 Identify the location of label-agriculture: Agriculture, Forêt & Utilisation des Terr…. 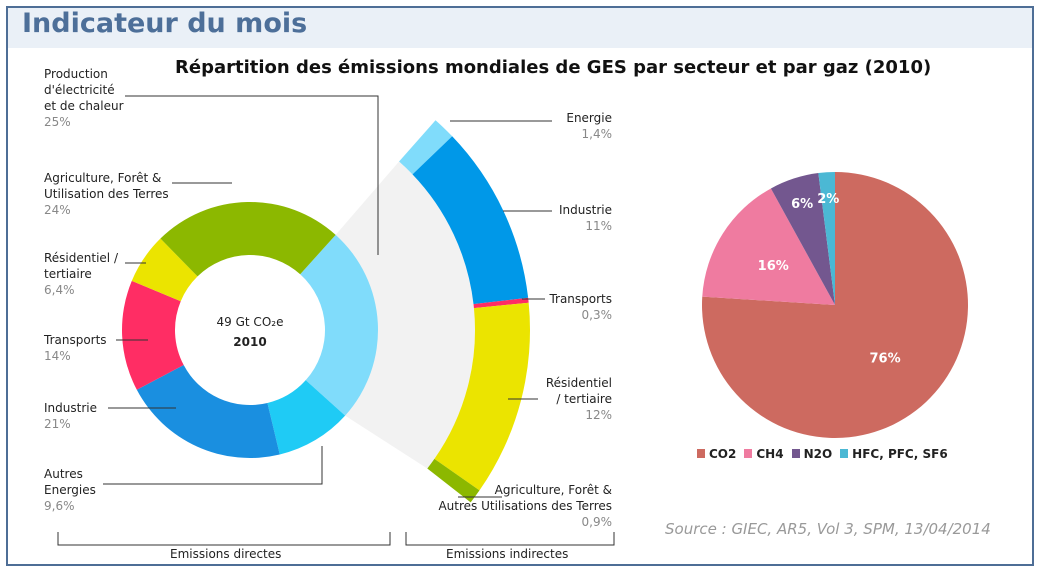
(106, 194).